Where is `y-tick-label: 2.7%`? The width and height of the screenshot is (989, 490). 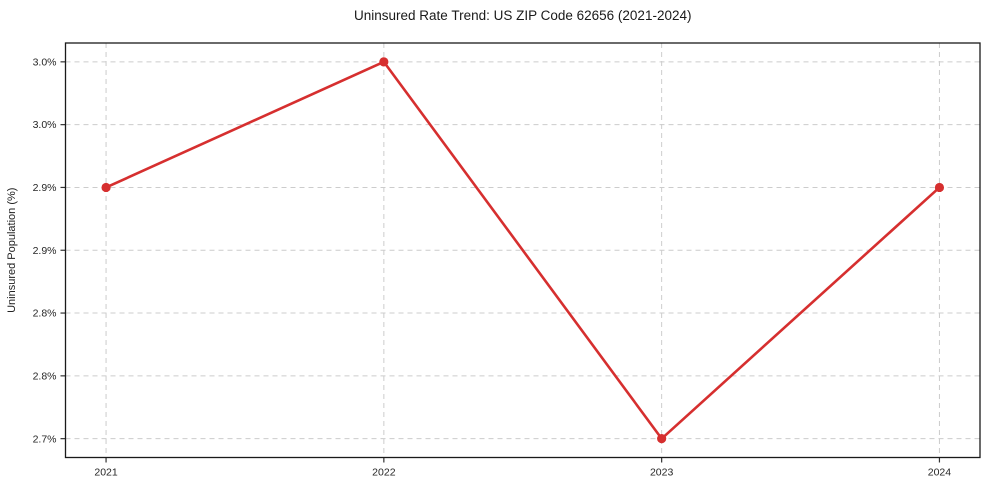
y-tick-label: 2.7% is located at coordinates (45, 439).